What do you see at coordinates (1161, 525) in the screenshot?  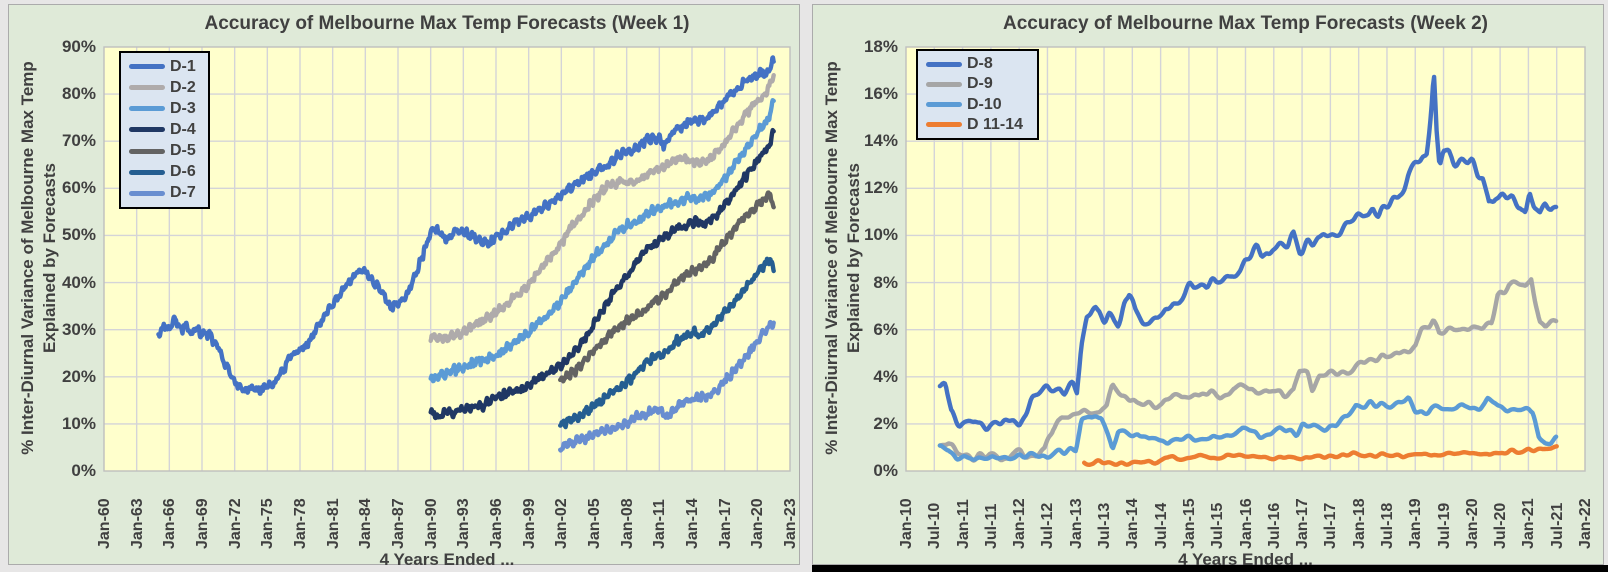 I see `x-tick-label: Jul-14` at bounding box center [1161, 525].